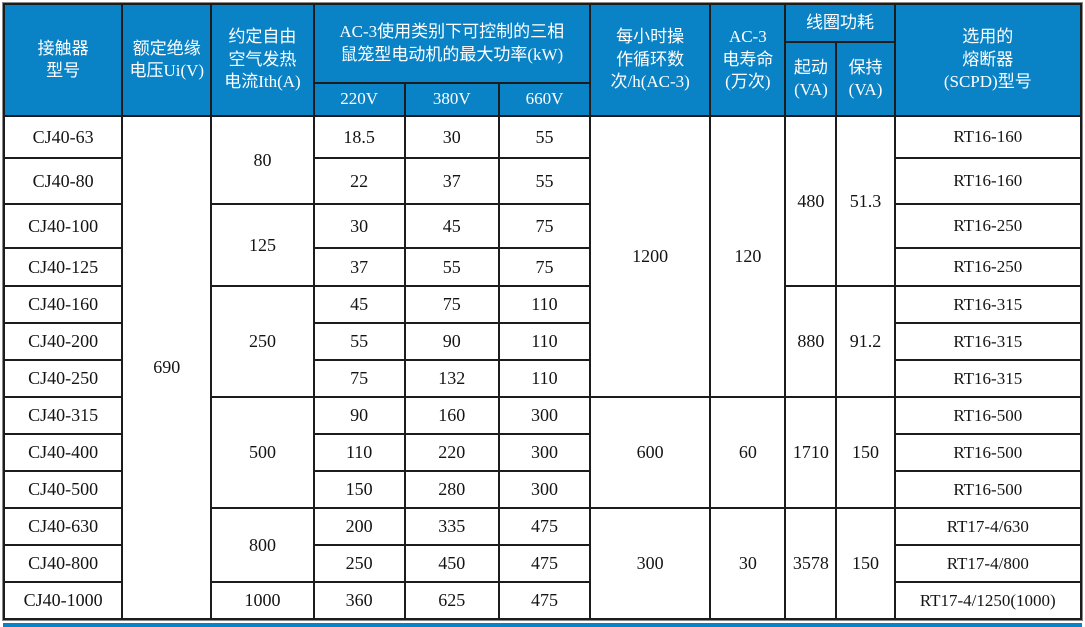 This screenshot has height=627, width=1085. Describe the element at coordinates (63, 452) in the screenshot. I see `model-cell: CJ40-400` at that location.